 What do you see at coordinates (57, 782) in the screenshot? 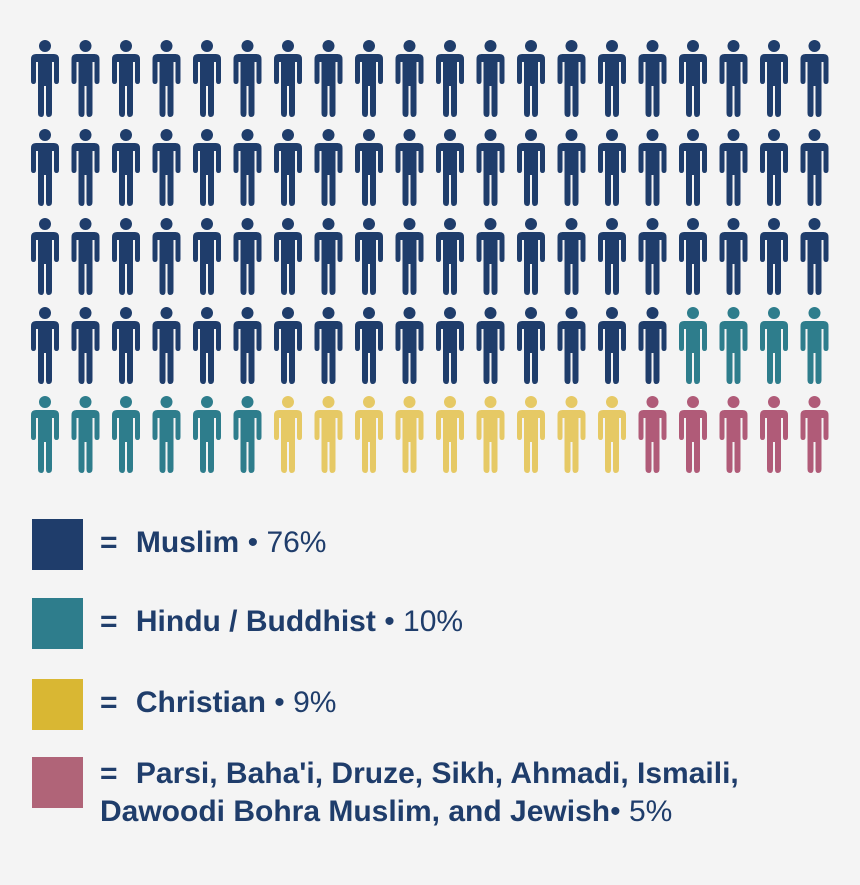
I see `legend-swatch-other` at bounding box center [57, 782].